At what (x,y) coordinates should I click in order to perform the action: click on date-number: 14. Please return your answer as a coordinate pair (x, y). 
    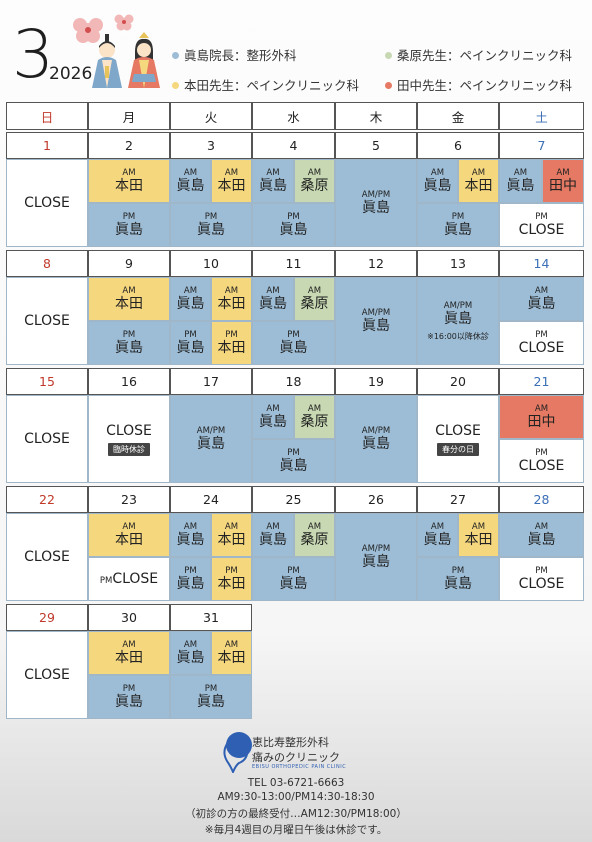
    Looking at the image, I should click on (541, 263).